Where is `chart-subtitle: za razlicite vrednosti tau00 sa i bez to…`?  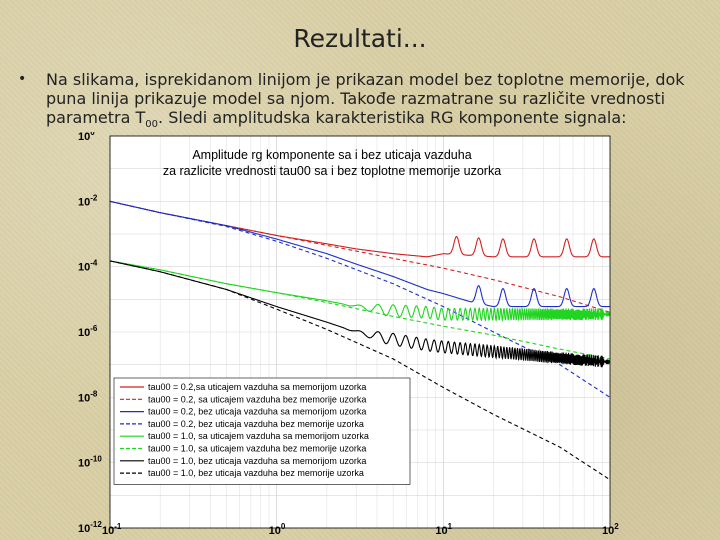
chart-subtitle: za razlicite vrednosti tau00 sa i bez to… is located at coordinates (332, 171).